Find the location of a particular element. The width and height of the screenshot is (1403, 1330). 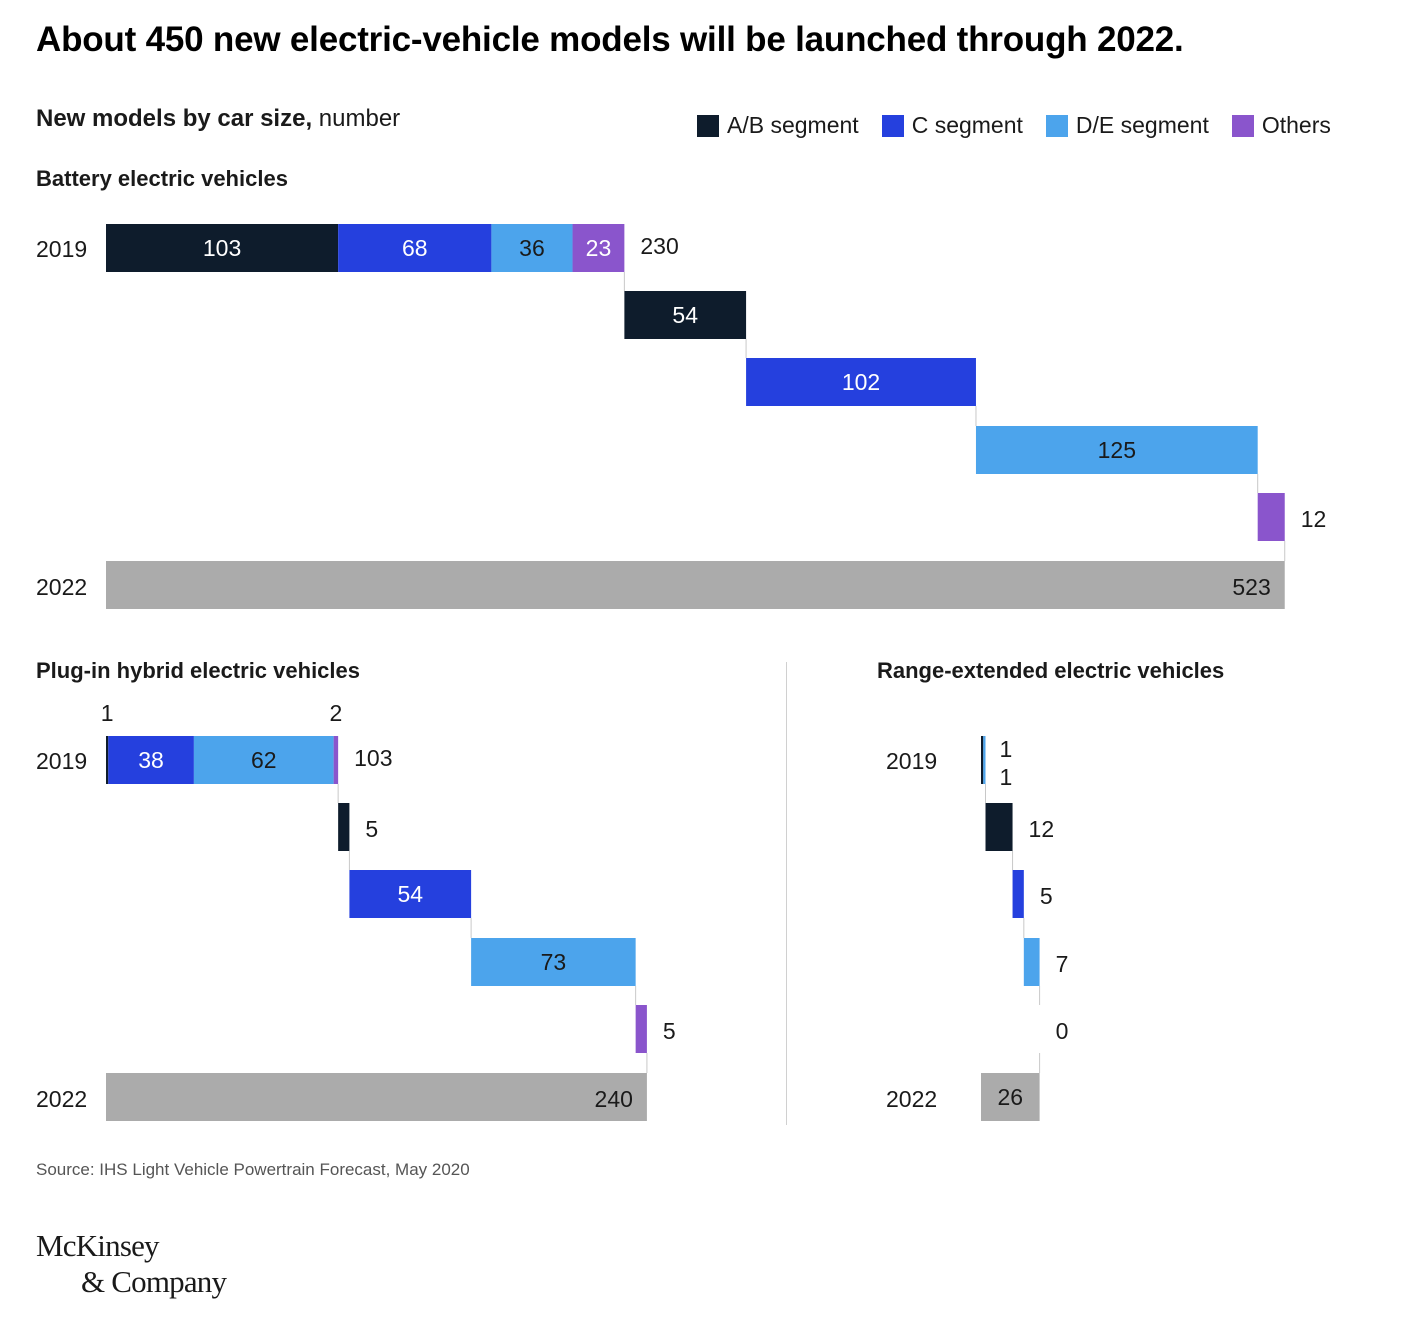

reev-start-bar-ab is located at coordinates (982, 760).